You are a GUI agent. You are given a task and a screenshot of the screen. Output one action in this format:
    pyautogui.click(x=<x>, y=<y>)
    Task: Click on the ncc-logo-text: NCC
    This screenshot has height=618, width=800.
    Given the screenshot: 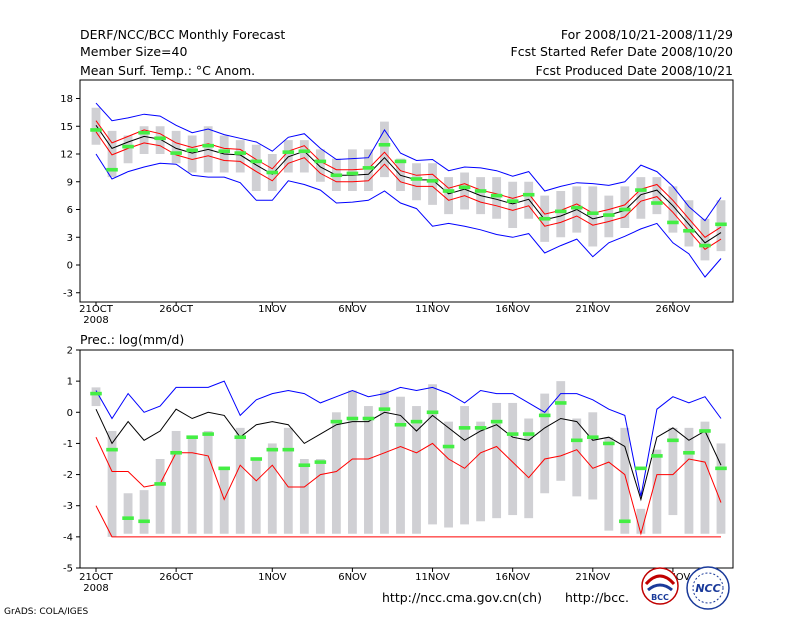 What is the action you would take?
    pyautogui.click(x=707, y=588)
    